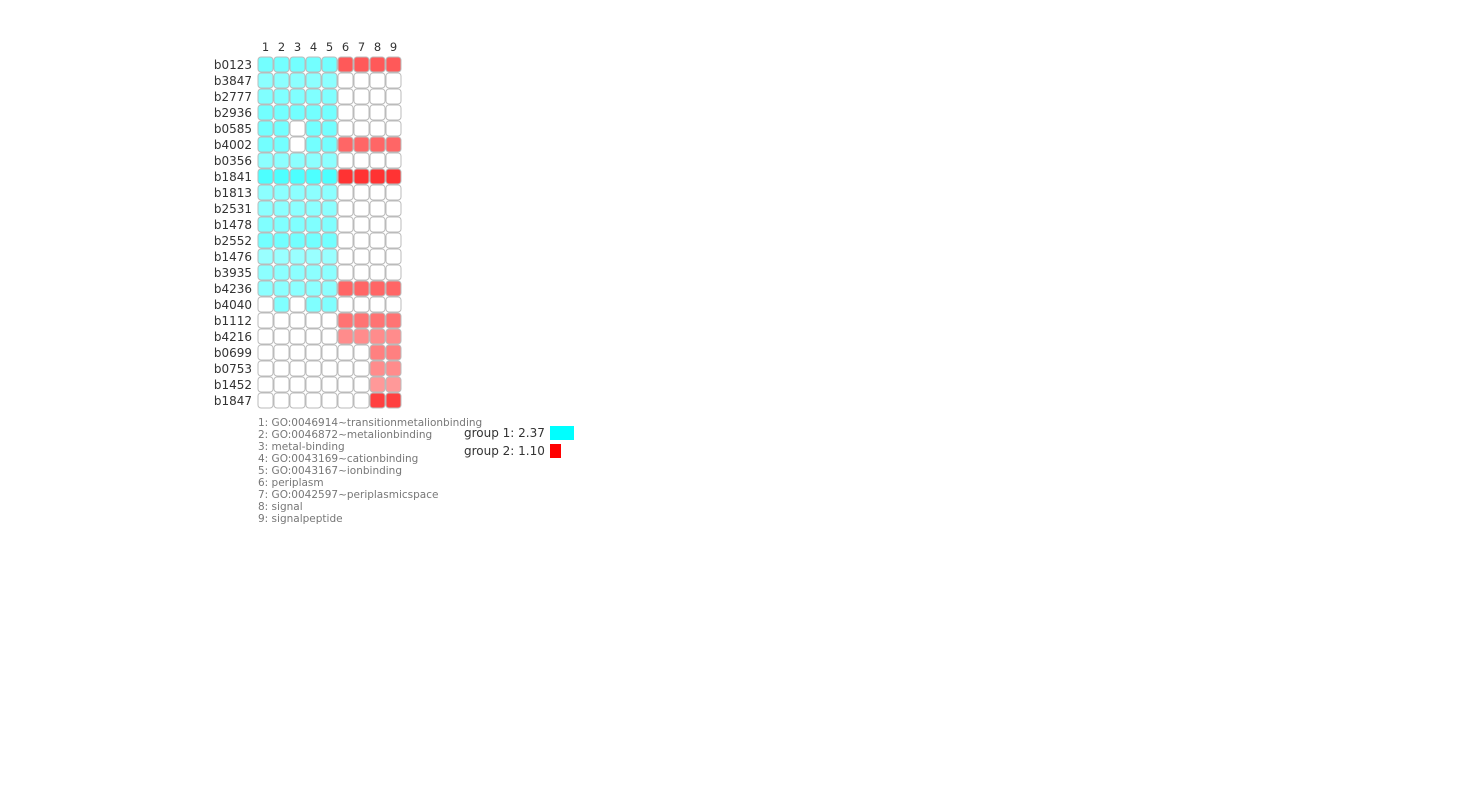 This screenshot has height=795, width=1468. I want to click on term-label: 4: GO:0043169~cationbinding, so click(338, 459).